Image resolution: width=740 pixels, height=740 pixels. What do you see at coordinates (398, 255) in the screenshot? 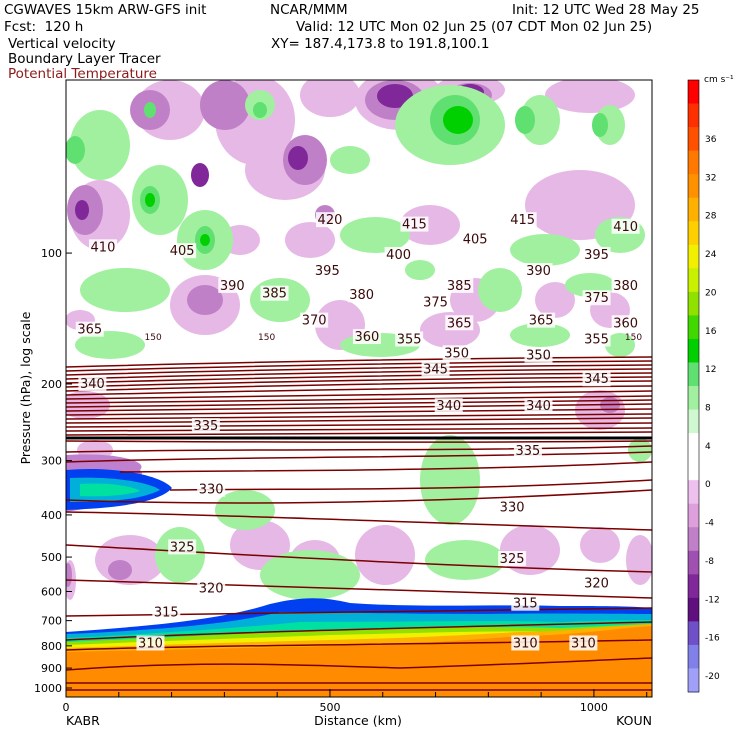
I see `theta-contour-label: 400` at bounding box center [398, 255].